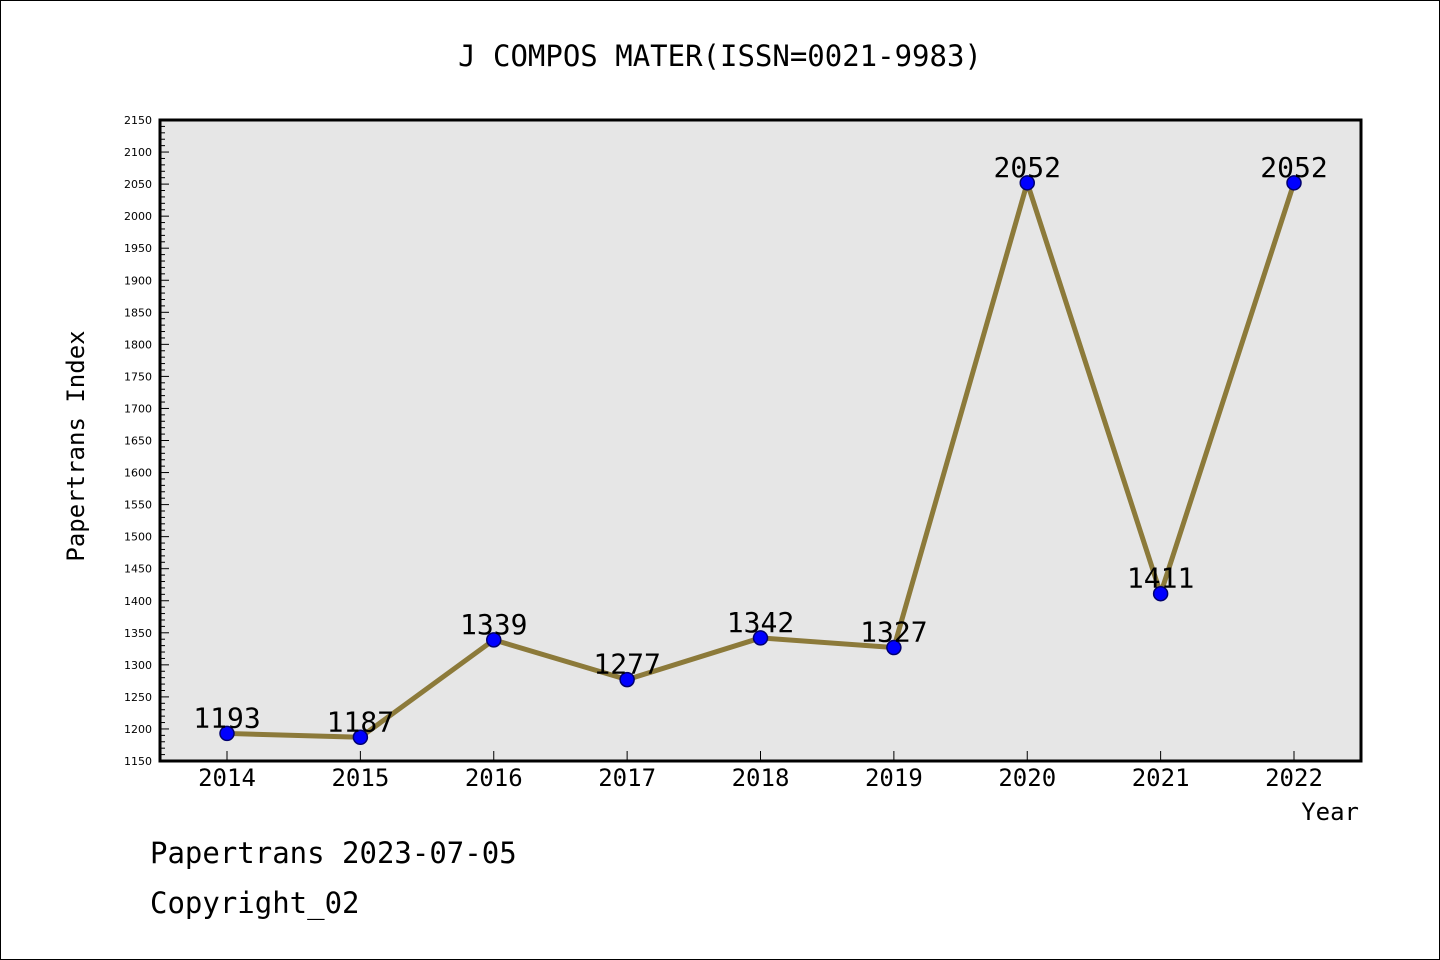 The image size is (1440, 960). Describe the element at coordinates (138, 184) in the screenshot. I see `y-tick-label: 2050` at that location.